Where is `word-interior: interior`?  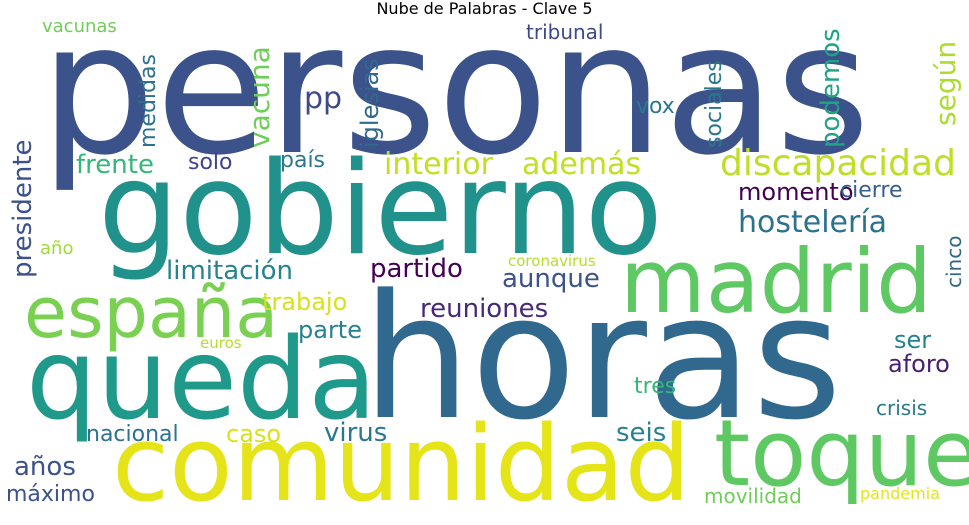
word-interior: interior is located at coordinates (438, 164).